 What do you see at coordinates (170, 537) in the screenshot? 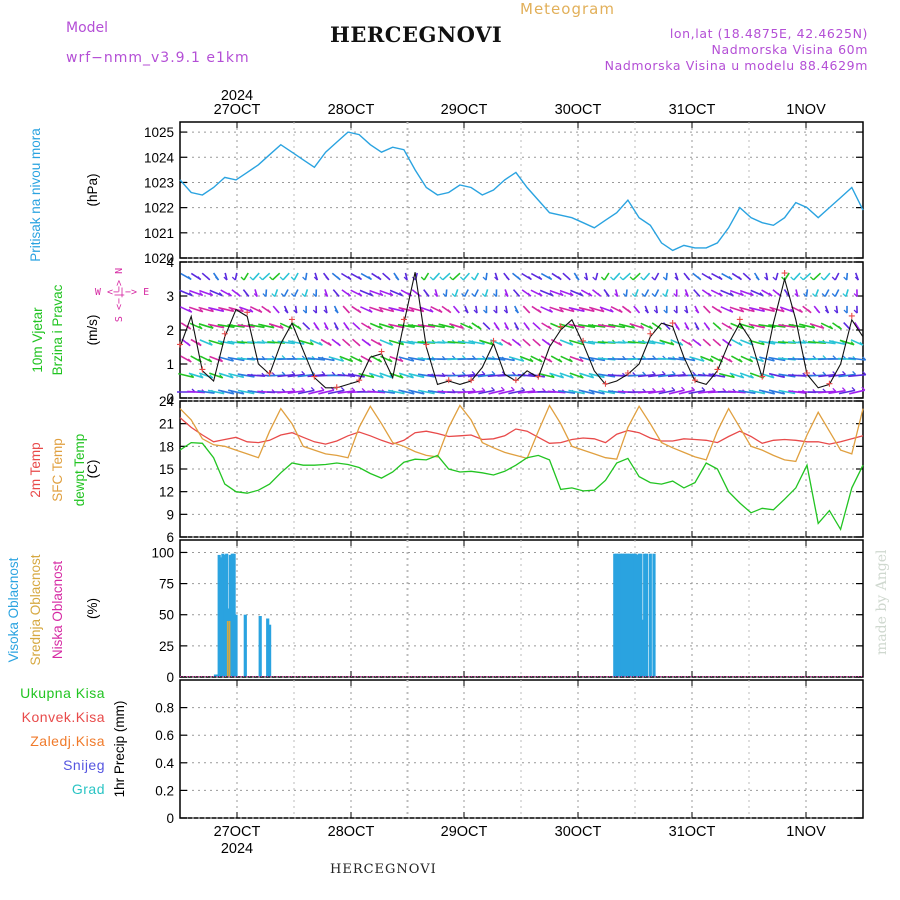
I see `tick-label-y: 6` at bounding box center [170, 537].